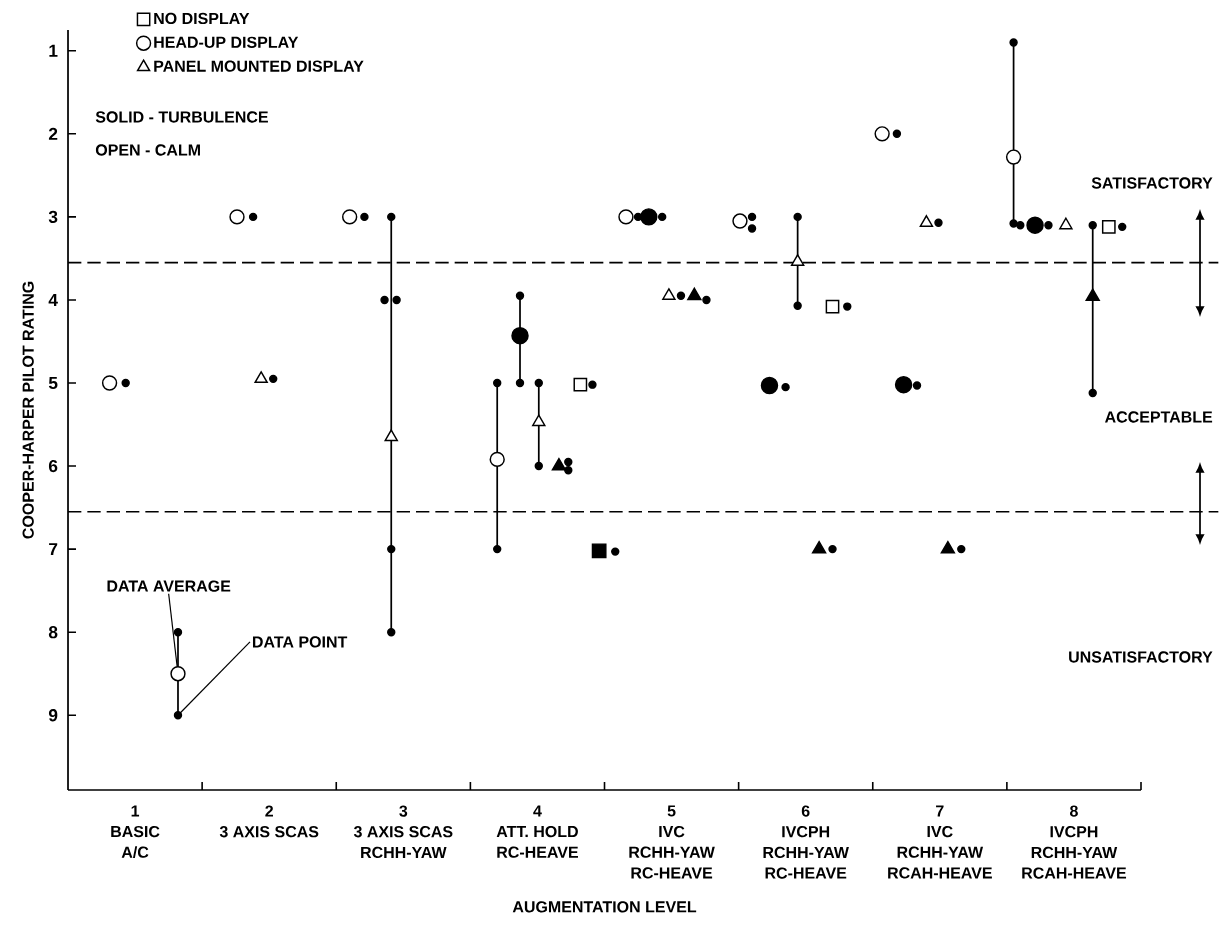 The image size is (1221, 946). What do you see at coordinates (1152, 183) in the screenshot?
I see `annotation: SATISFACTORY` at bounding box center [1152, 183].